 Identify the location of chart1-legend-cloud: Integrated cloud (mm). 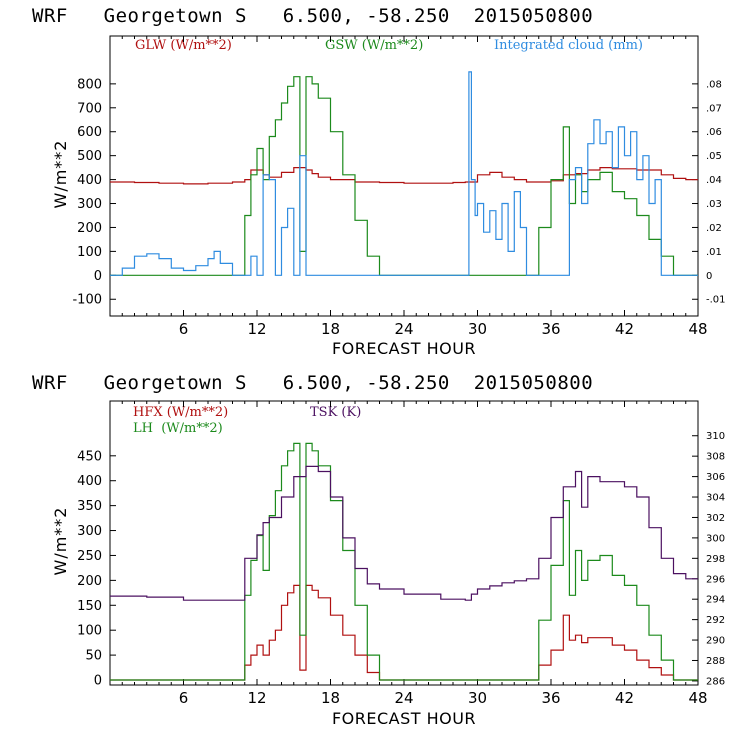
(568, 45).